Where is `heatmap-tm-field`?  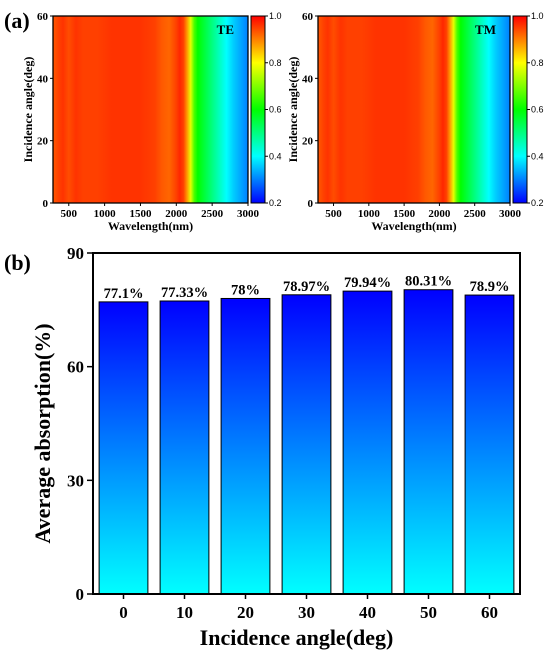
heatmap-tm-field is located at coordinates (414, 109).